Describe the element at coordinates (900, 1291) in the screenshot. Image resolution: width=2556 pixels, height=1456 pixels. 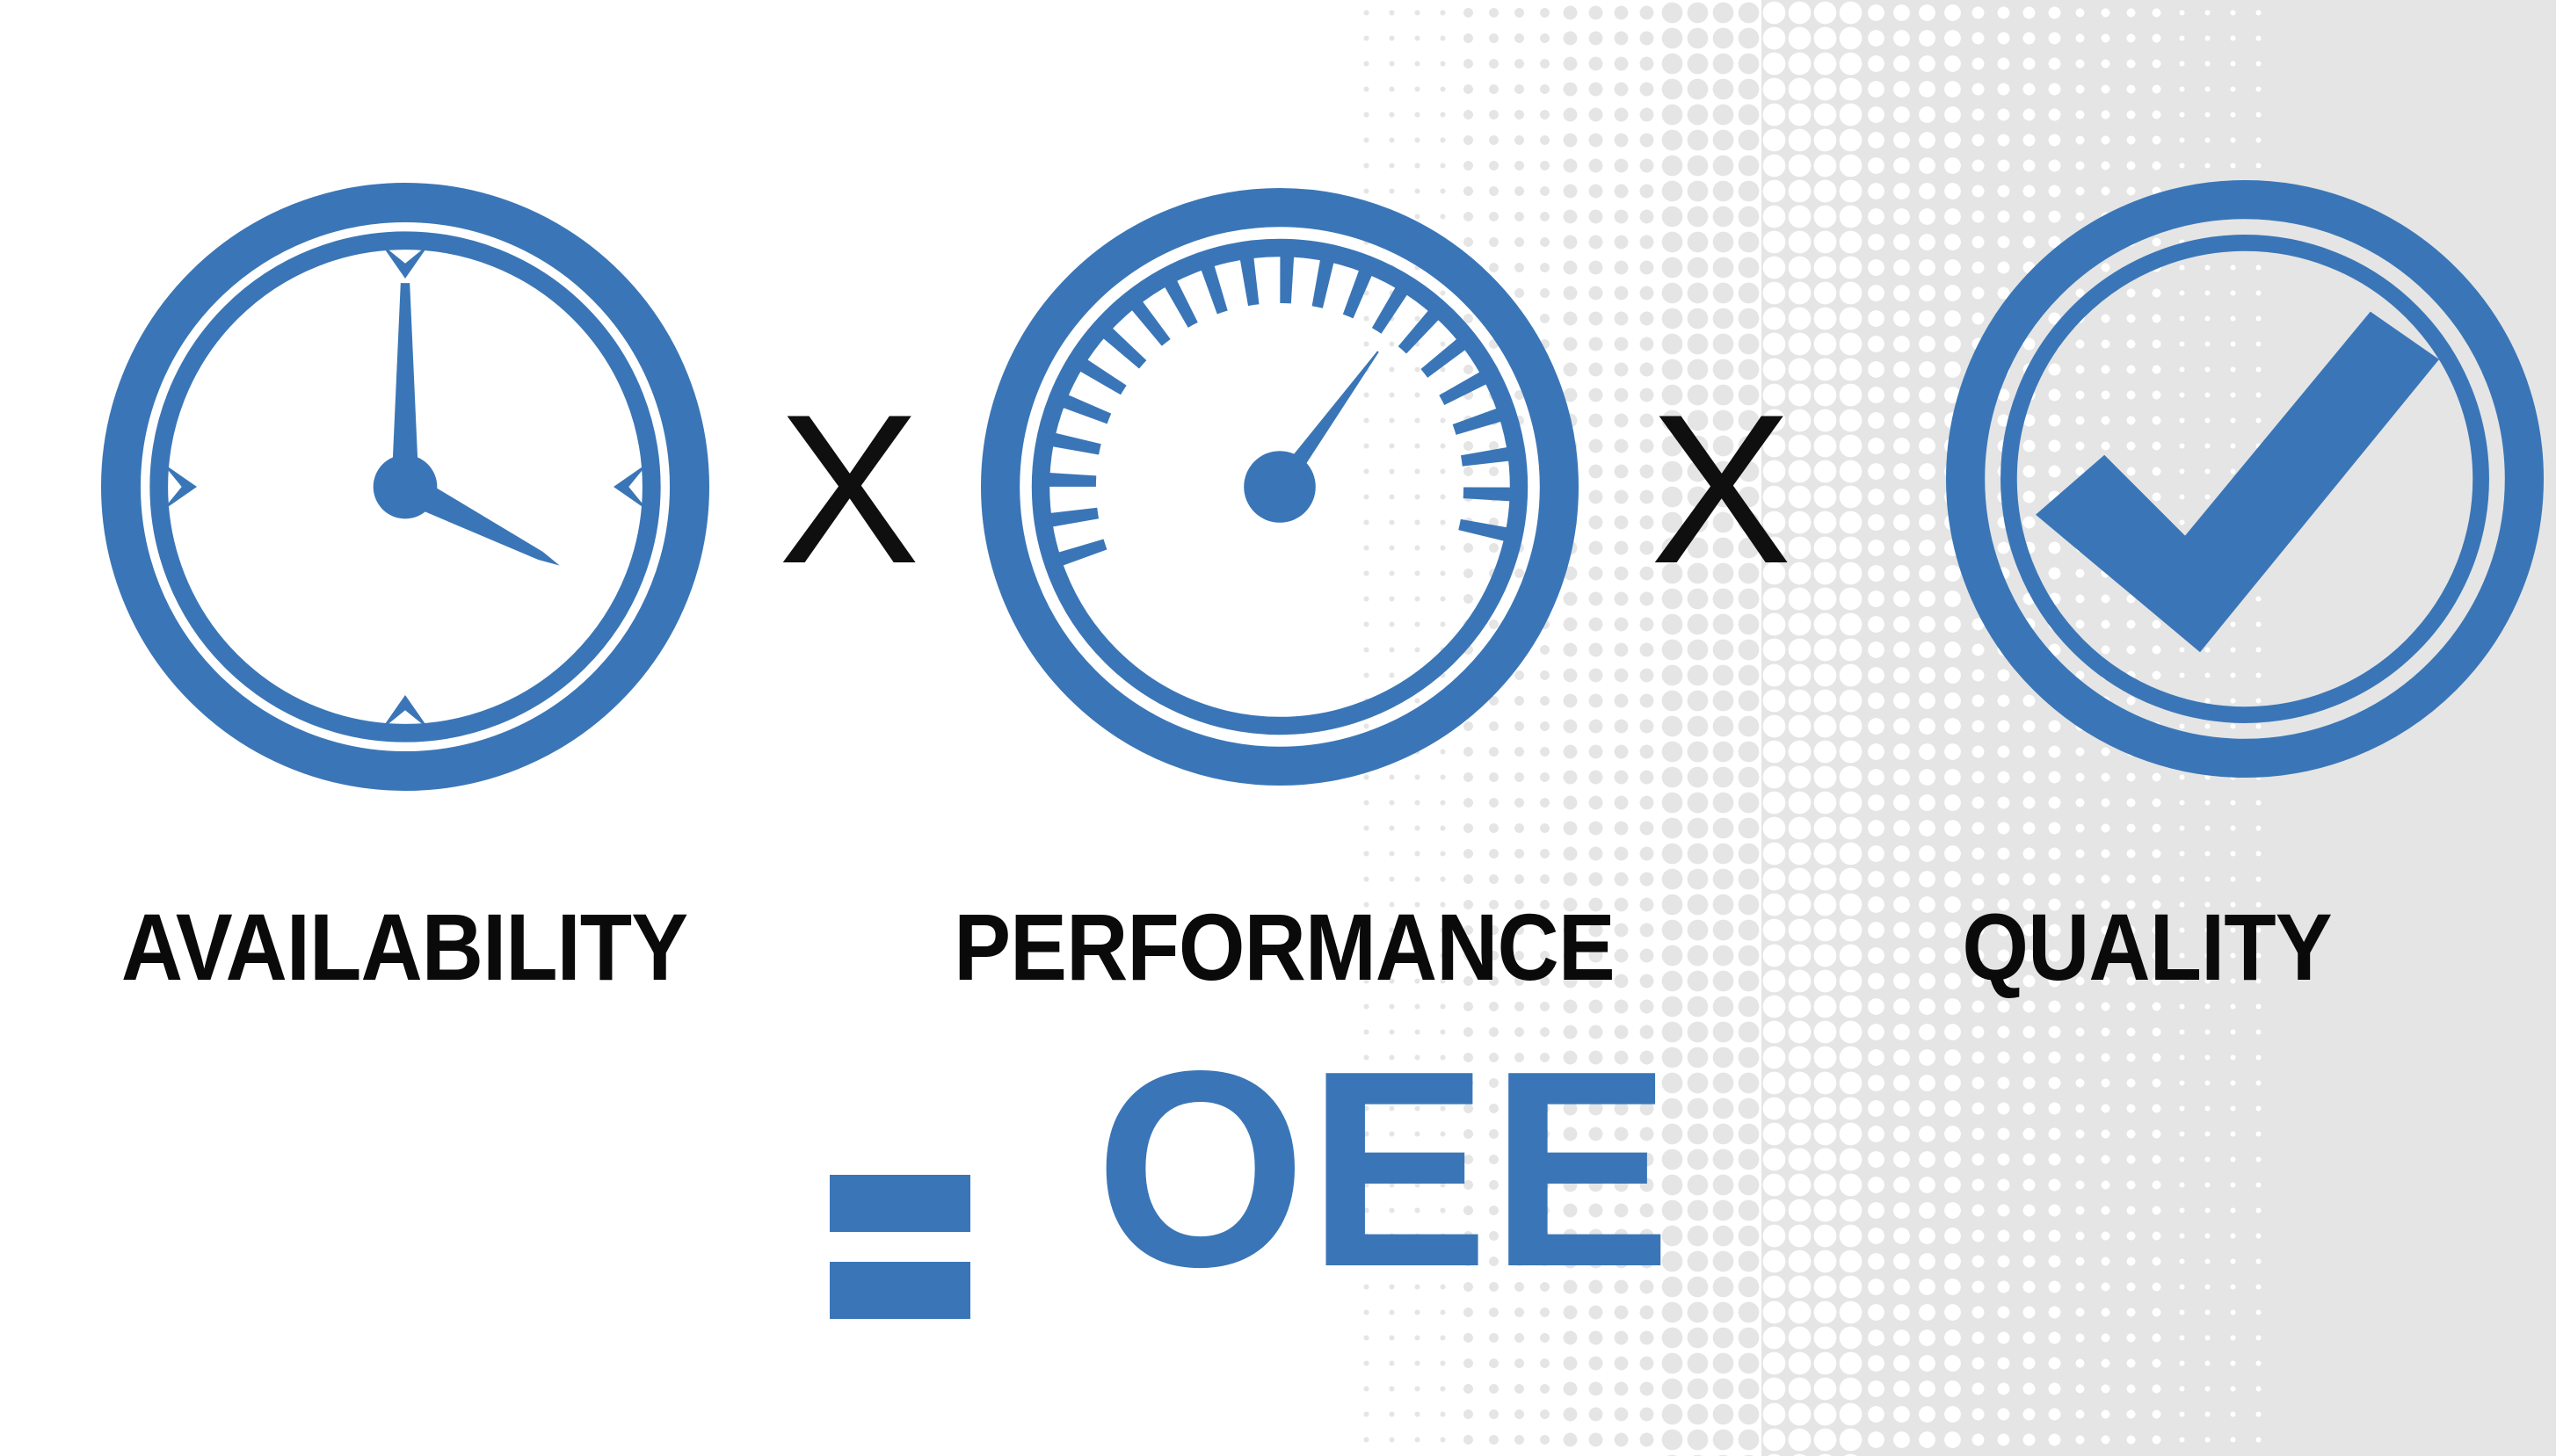
I see `equals-bar-bottom` at that location.